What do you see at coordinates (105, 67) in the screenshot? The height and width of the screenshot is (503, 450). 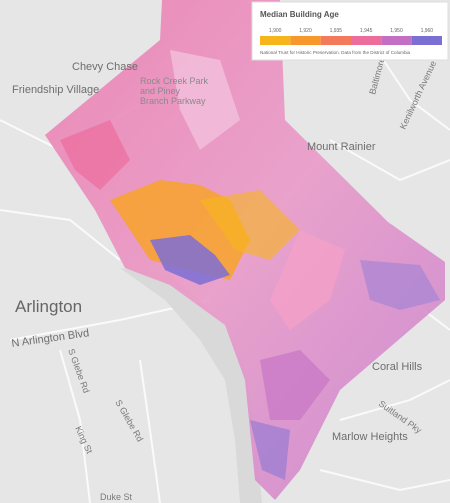 I see `map-label: Chevy Chase` at bounding box center [105, 67].